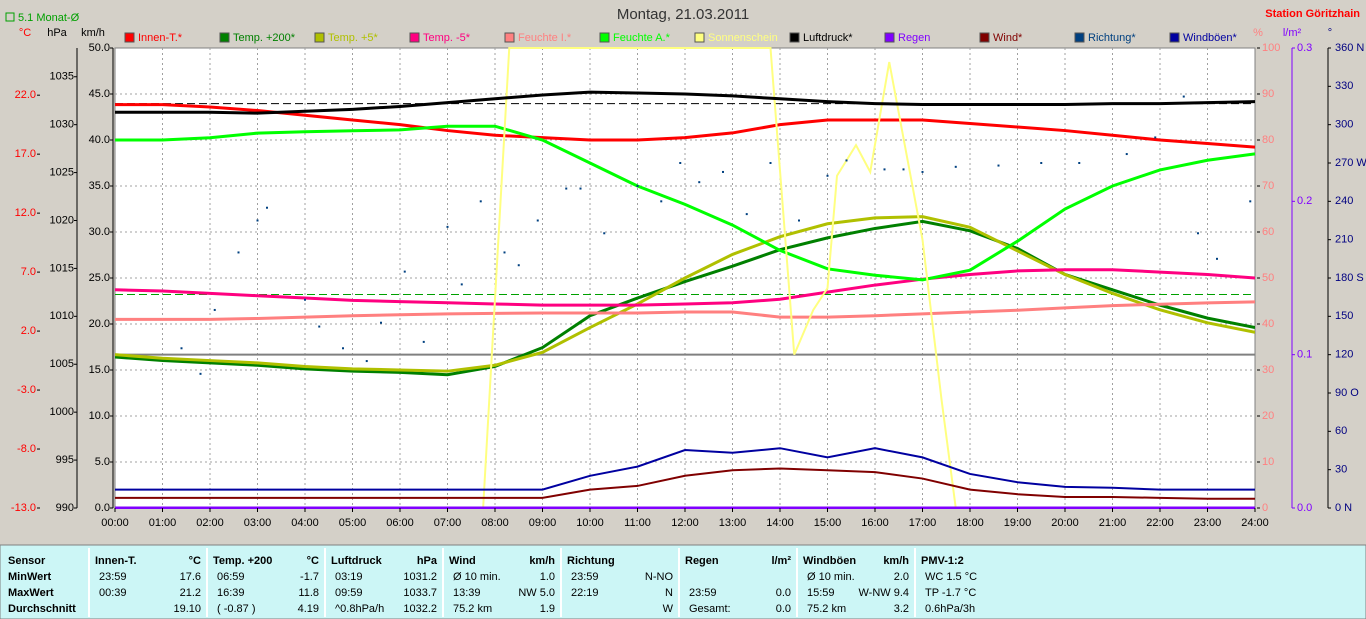  I want to click on stats-panel, so click(683, 581).